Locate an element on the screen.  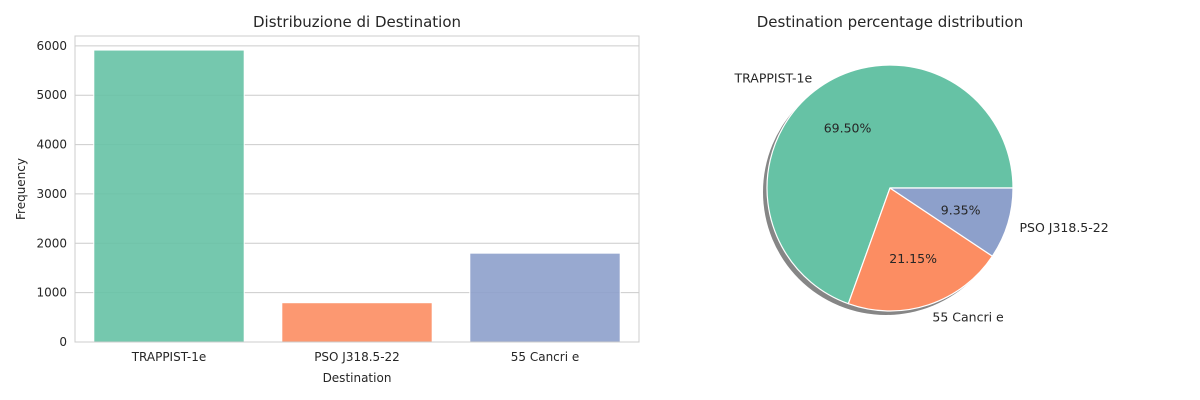
bar-x-axis-label: Destination is located at coordinates (357, 378).